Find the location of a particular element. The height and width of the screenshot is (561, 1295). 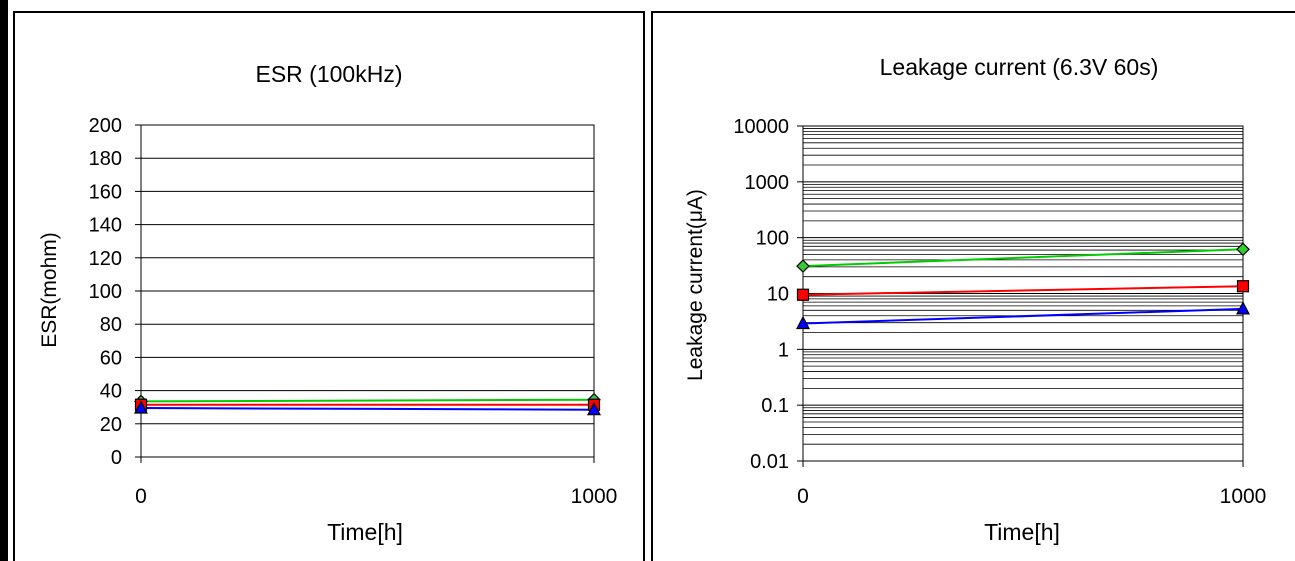

leakage-x-tick-label: 1000 is located at coordinates (1243, 496).